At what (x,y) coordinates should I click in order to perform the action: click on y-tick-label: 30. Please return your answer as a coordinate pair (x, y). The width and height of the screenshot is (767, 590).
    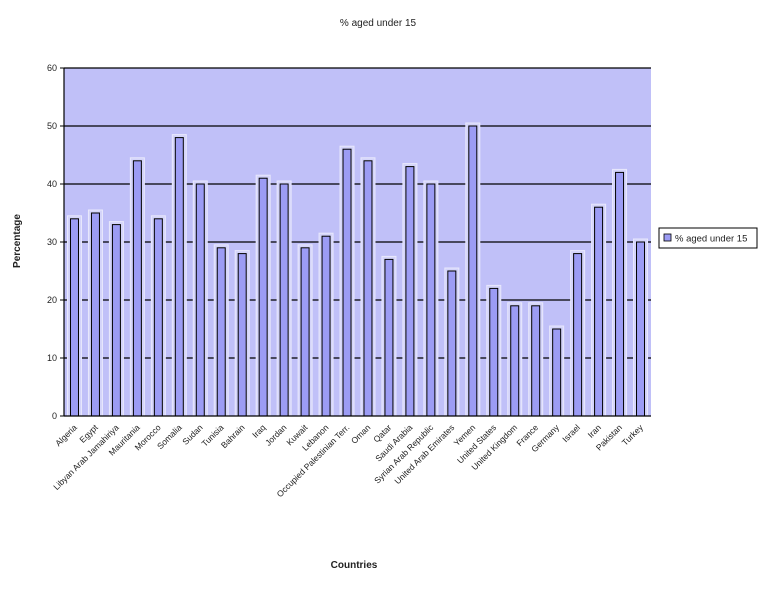
    Looking at the image, I should click on (52, 242).